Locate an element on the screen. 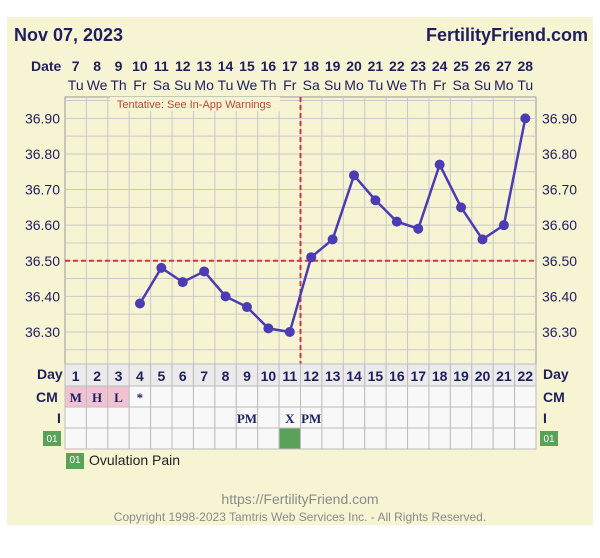 The width and height of the screenshot is (600, 558). calendar-date-label: 25 is located at coordinates (461, 66).